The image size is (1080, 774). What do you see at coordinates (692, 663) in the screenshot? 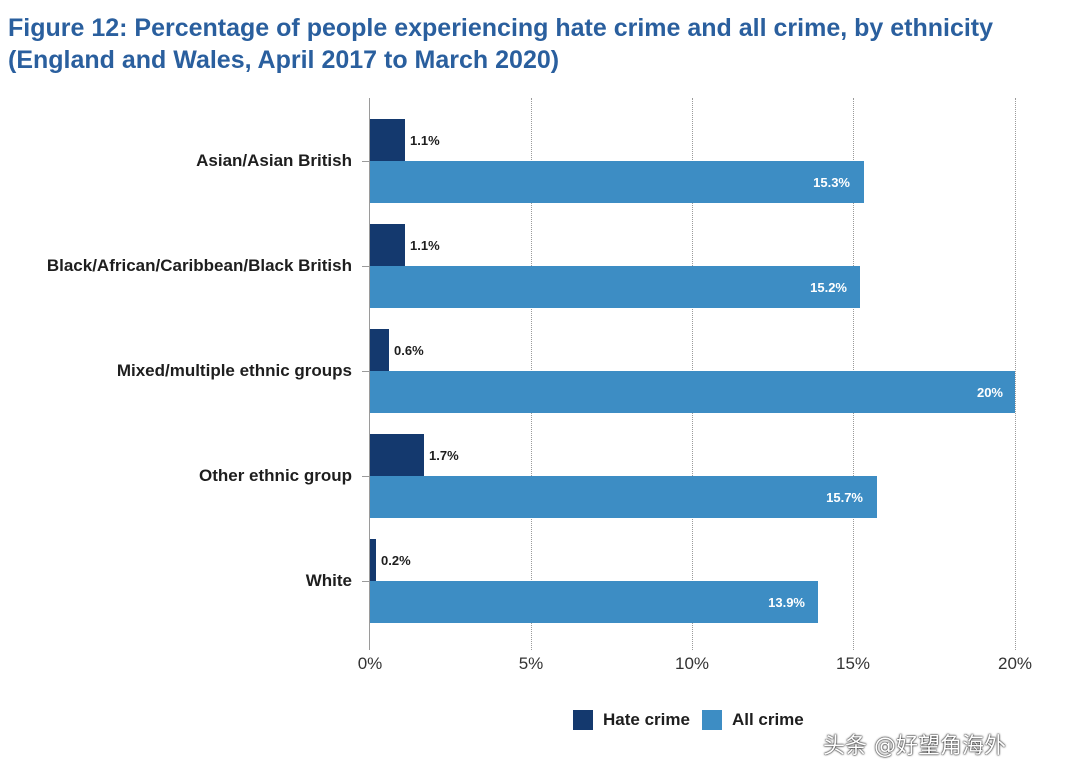
I see `x-tick-label: 10%` at bounding box center [692, 663].